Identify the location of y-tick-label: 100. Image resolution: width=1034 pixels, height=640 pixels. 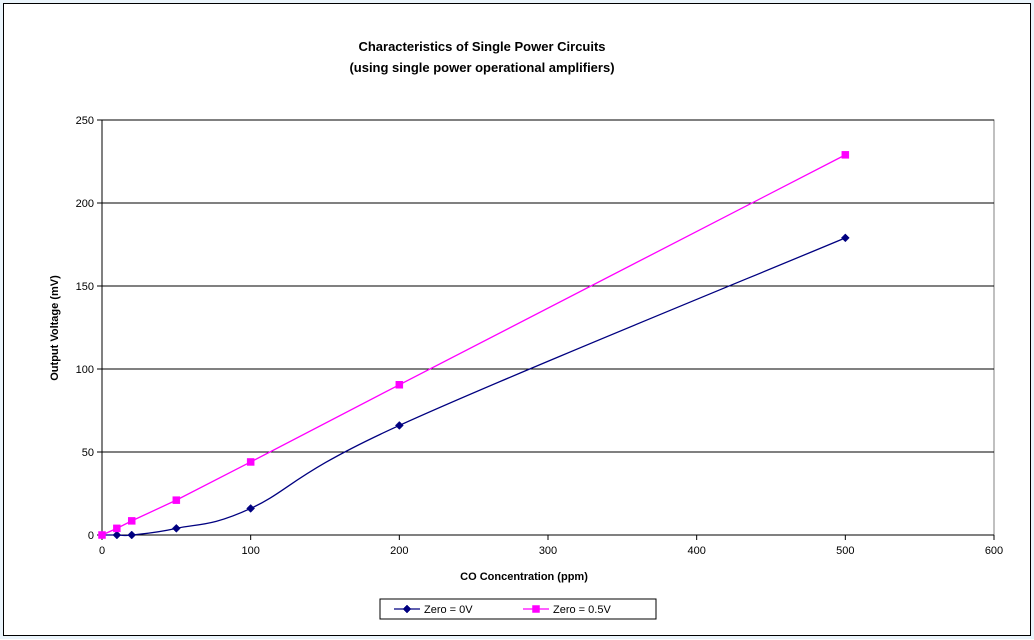
(85, 370).